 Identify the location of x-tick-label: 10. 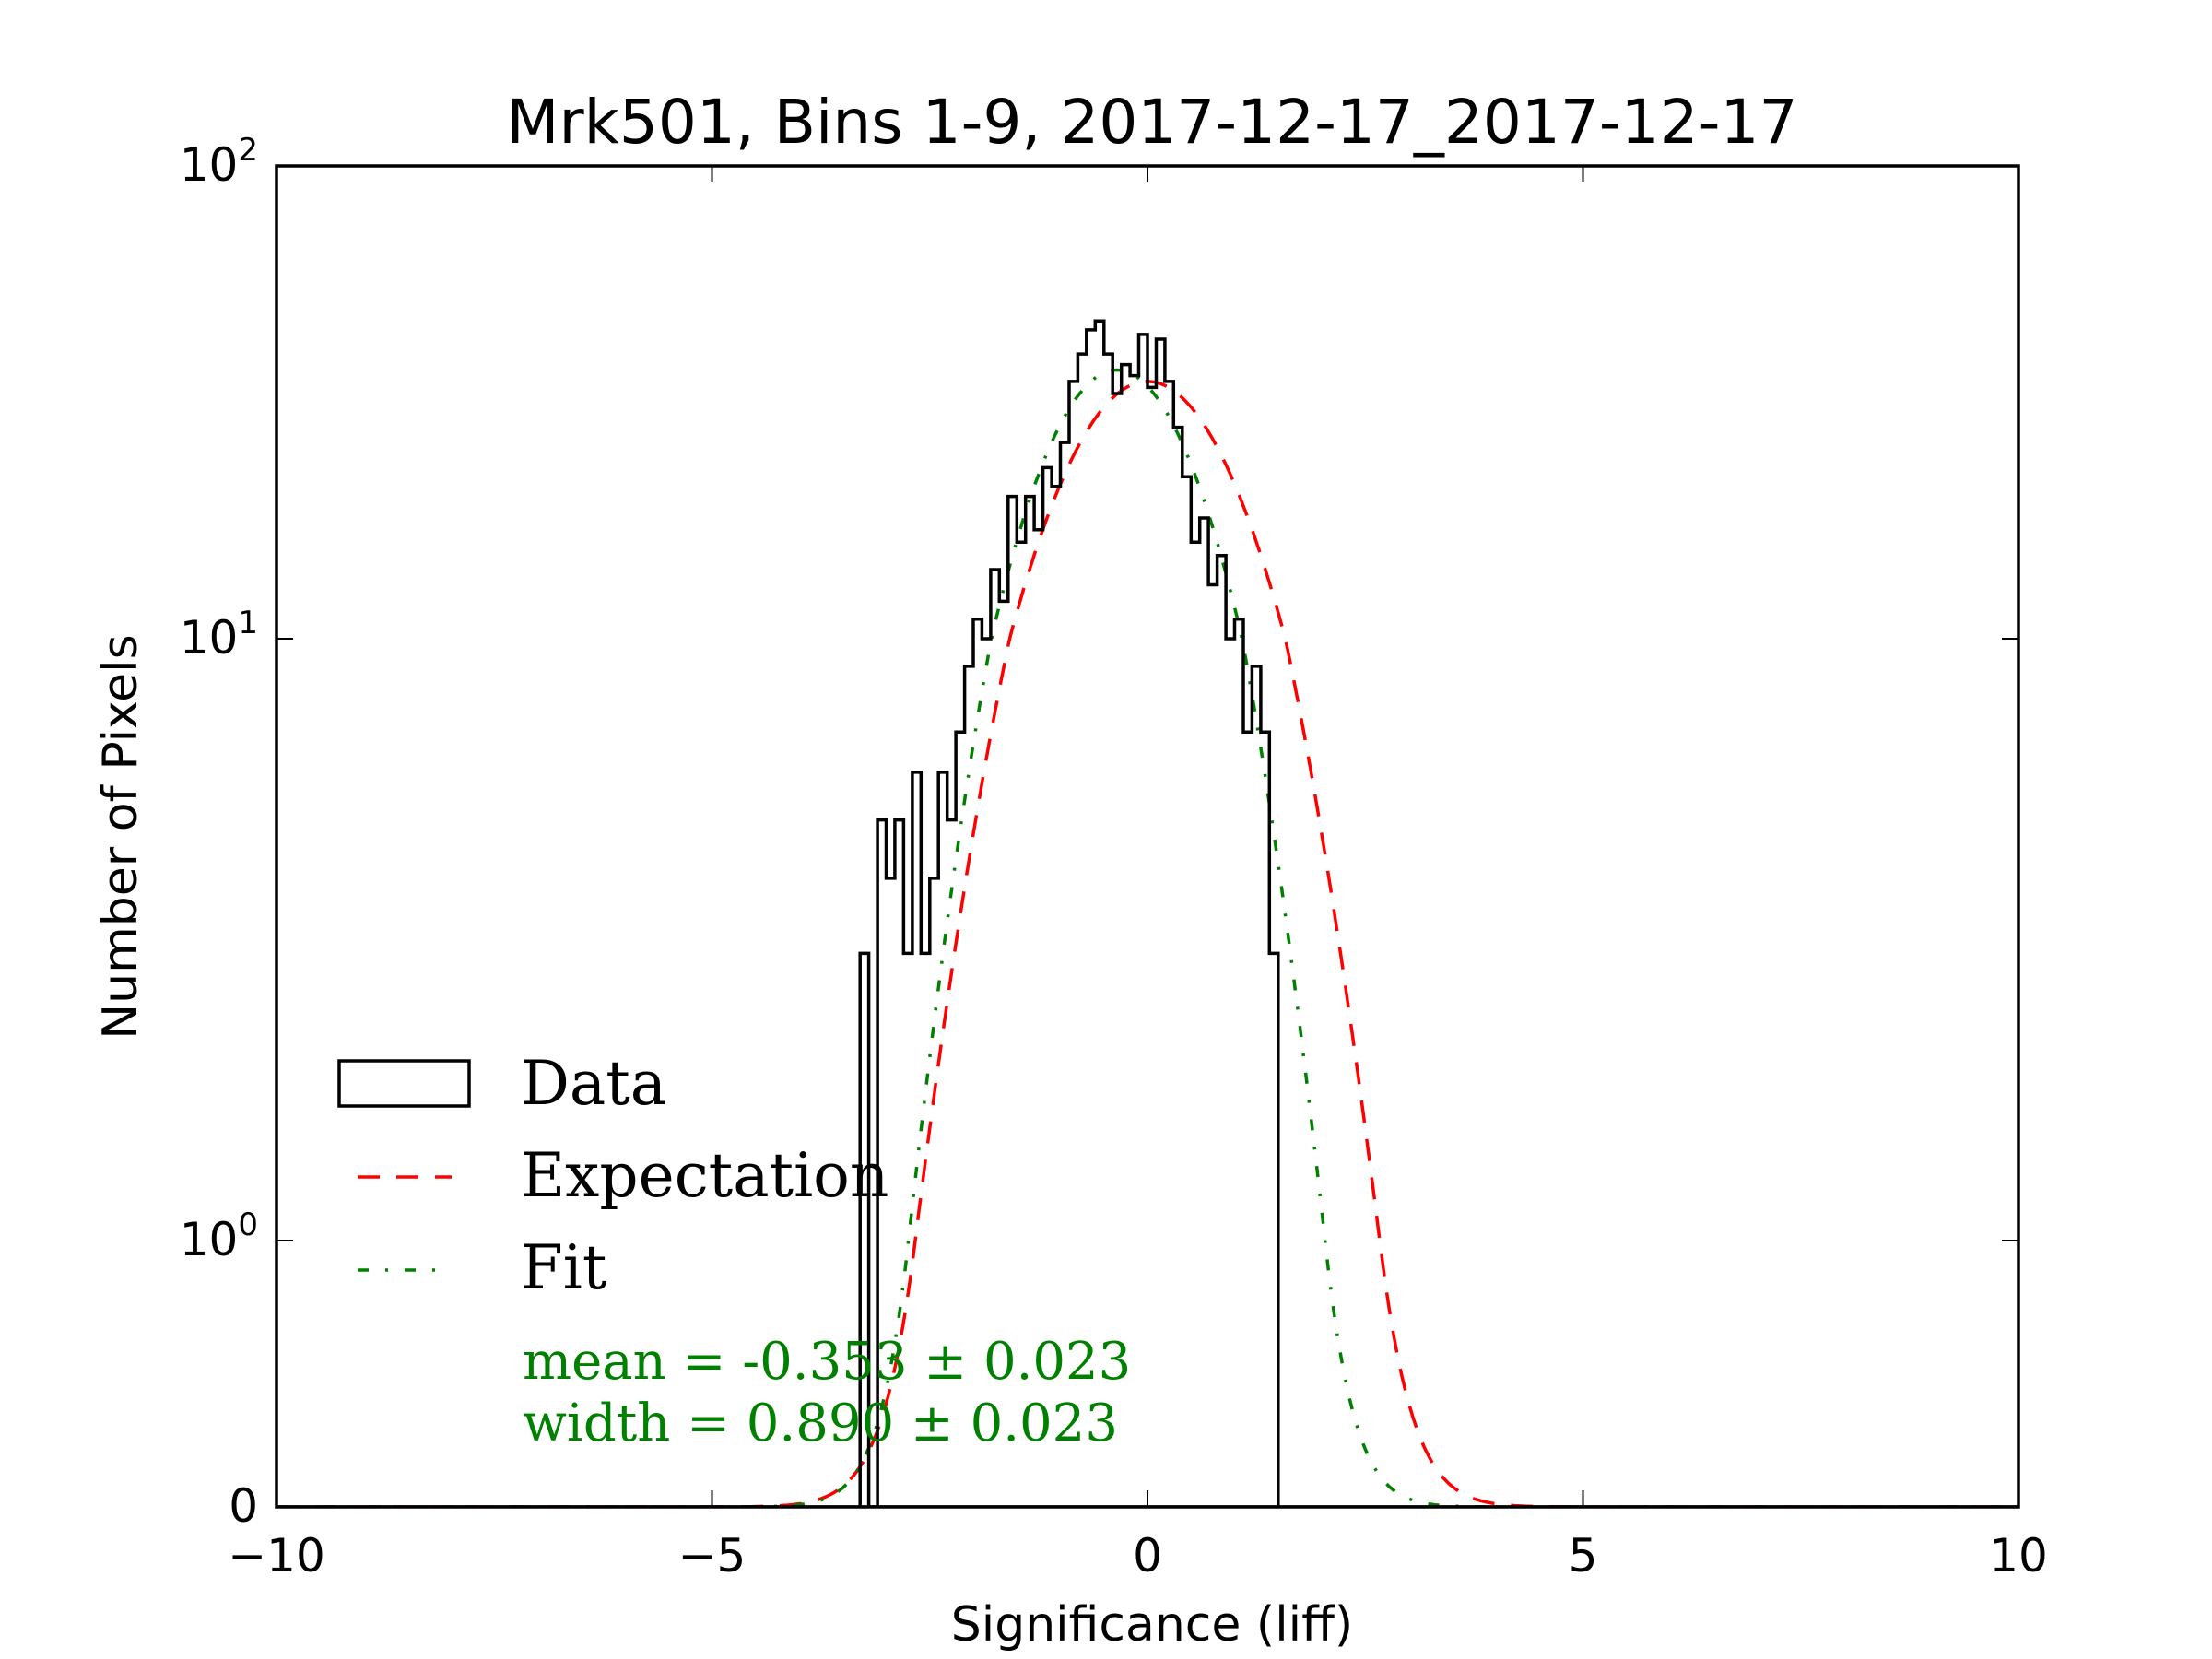
(2018, 1556).